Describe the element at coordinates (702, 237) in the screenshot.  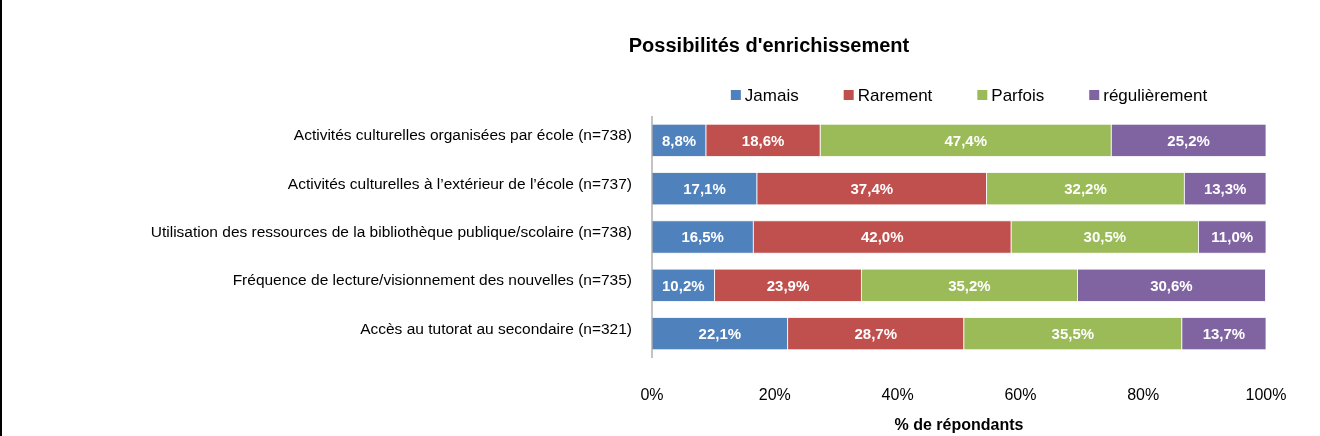
I see `data-label: 16,5%` at that location.